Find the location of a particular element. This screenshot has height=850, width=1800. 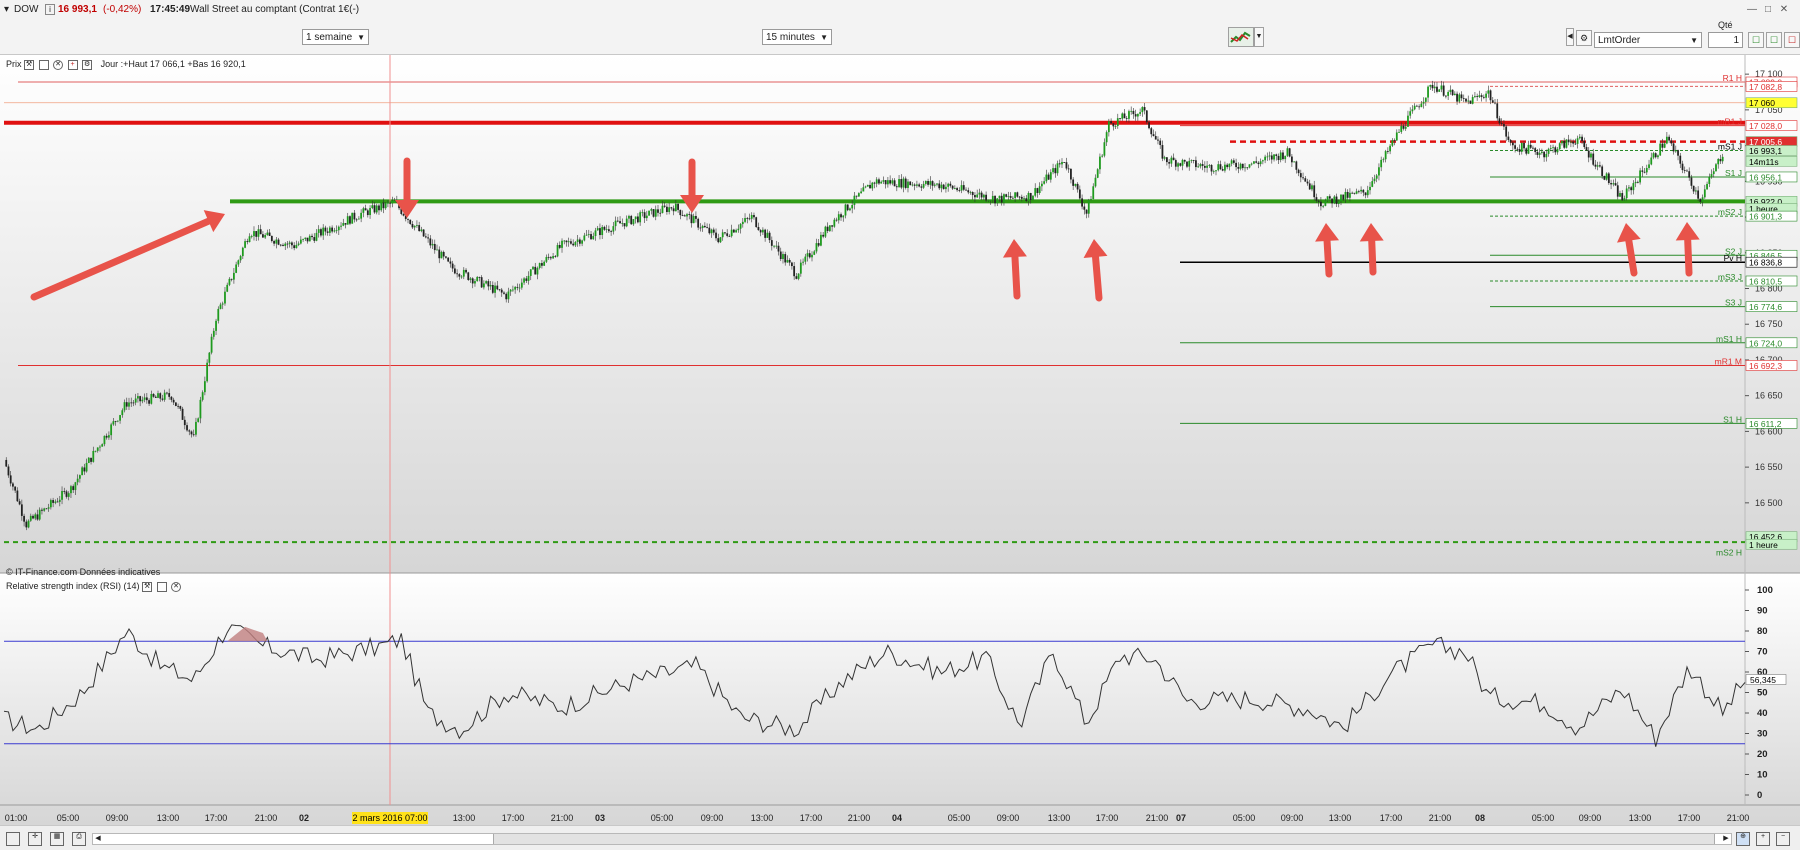

scroll-left-arrow: ◀ is located at coordinates (98, 838).